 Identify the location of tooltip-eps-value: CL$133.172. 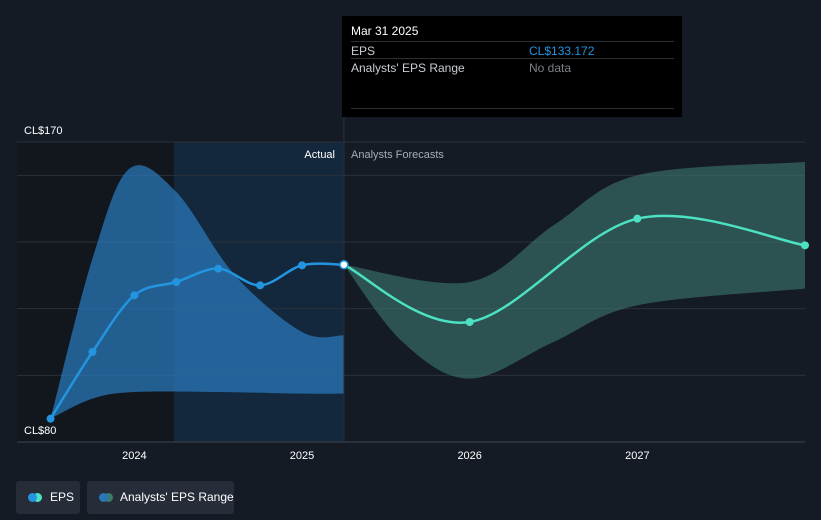
(562, 51).